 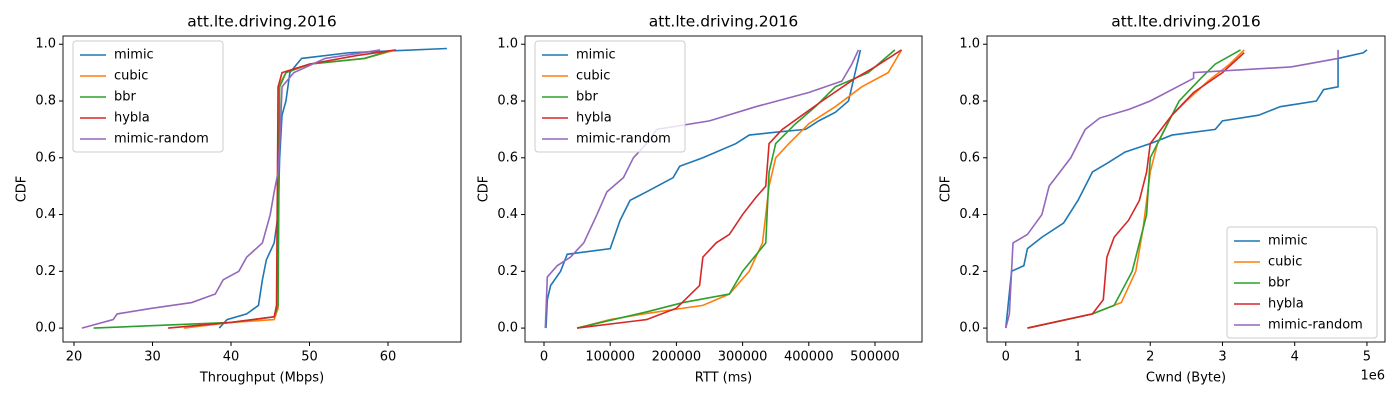 I want to click on x-tick-label: 40, so click(x=231, y=357).